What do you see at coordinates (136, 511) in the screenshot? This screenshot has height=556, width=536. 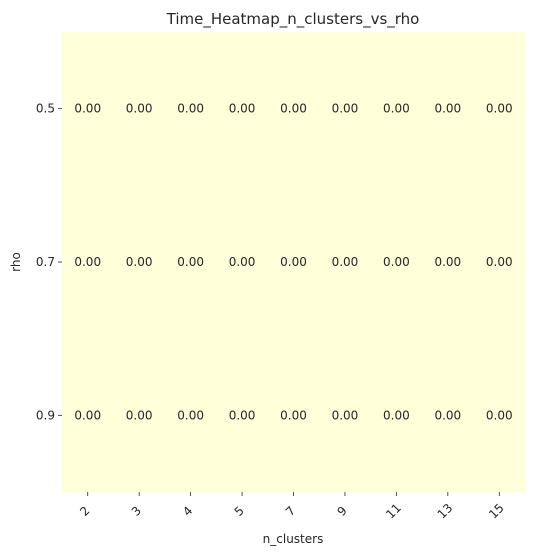 I see `x-tick-label: 3` at bounding box center [136, 511].